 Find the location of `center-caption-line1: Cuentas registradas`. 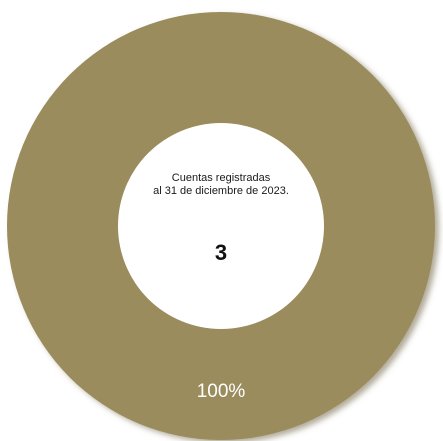

center-caption-line1: Cuentas registradas is located at coordinates (221, 178).